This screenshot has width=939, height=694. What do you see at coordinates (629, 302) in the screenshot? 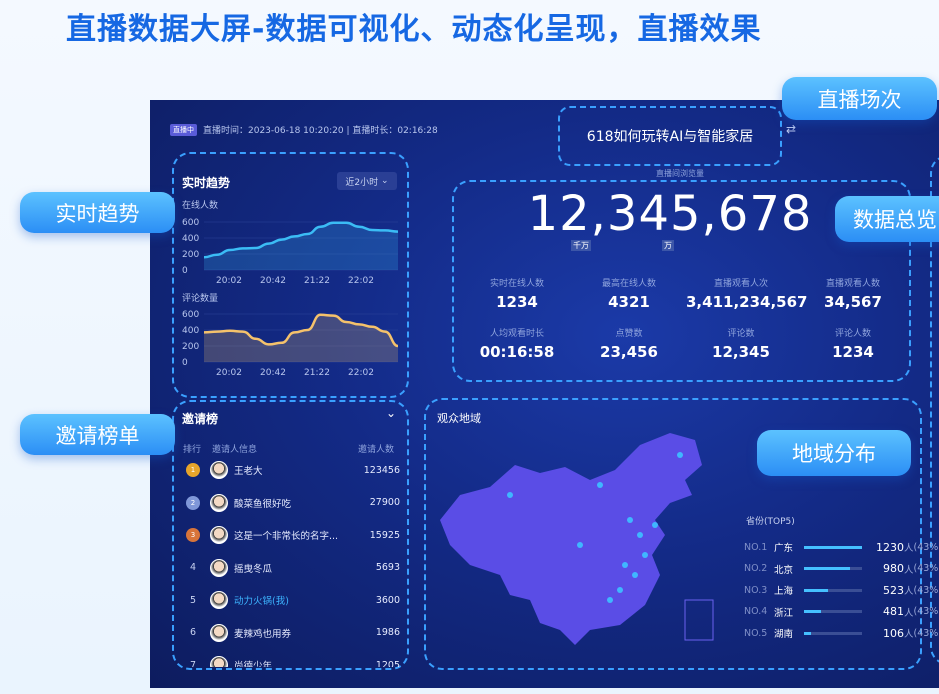
I see `stat-value: 4321` at bounding box center [629, 302].